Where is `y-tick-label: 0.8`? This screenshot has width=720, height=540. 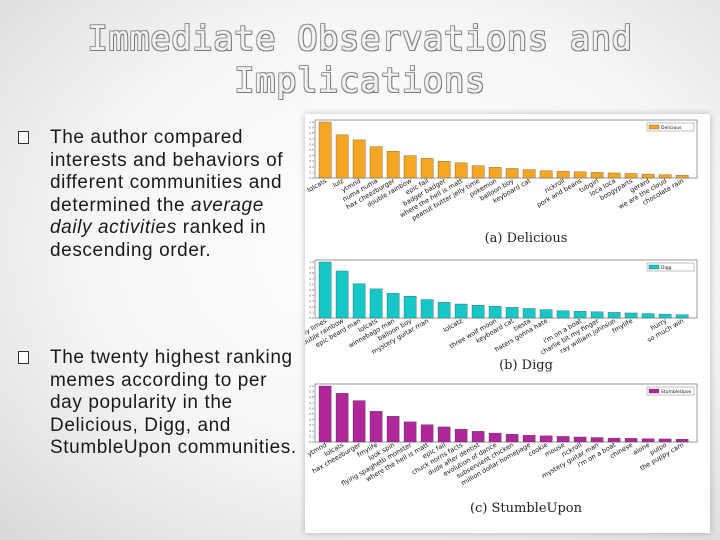
y-tick-label: 0.8 is located at coordinates (311, 273).